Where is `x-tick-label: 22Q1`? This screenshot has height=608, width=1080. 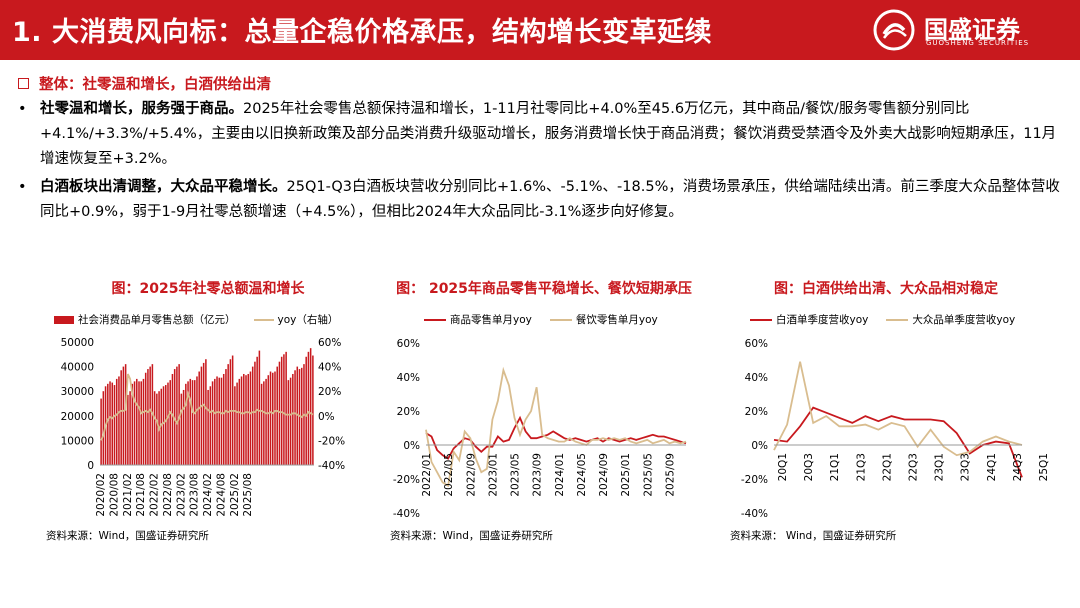 x-tick-label: 22Q1 is located at coordinates (887, 467).